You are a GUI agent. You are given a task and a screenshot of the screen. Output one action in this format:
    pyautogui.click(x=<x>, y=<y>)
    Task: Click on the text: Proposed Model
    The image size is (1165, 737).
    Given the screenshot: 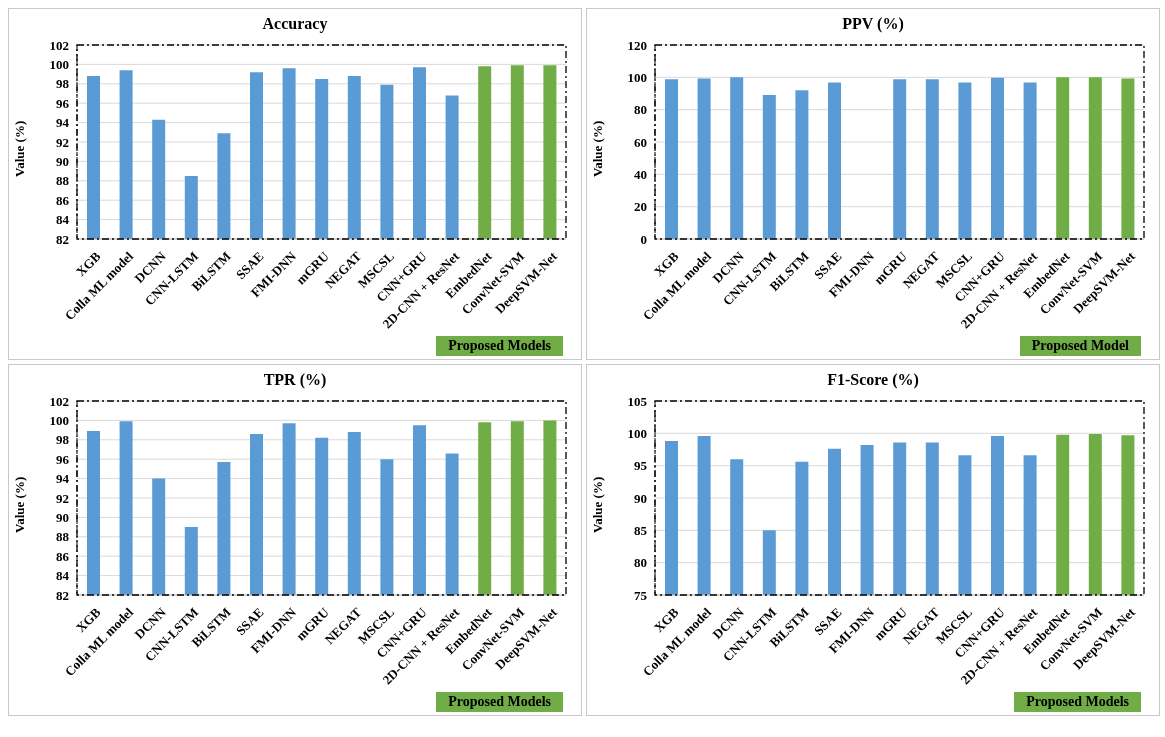 What is the action you would take?
    pyautogui.click(x=1080, y=346)
    